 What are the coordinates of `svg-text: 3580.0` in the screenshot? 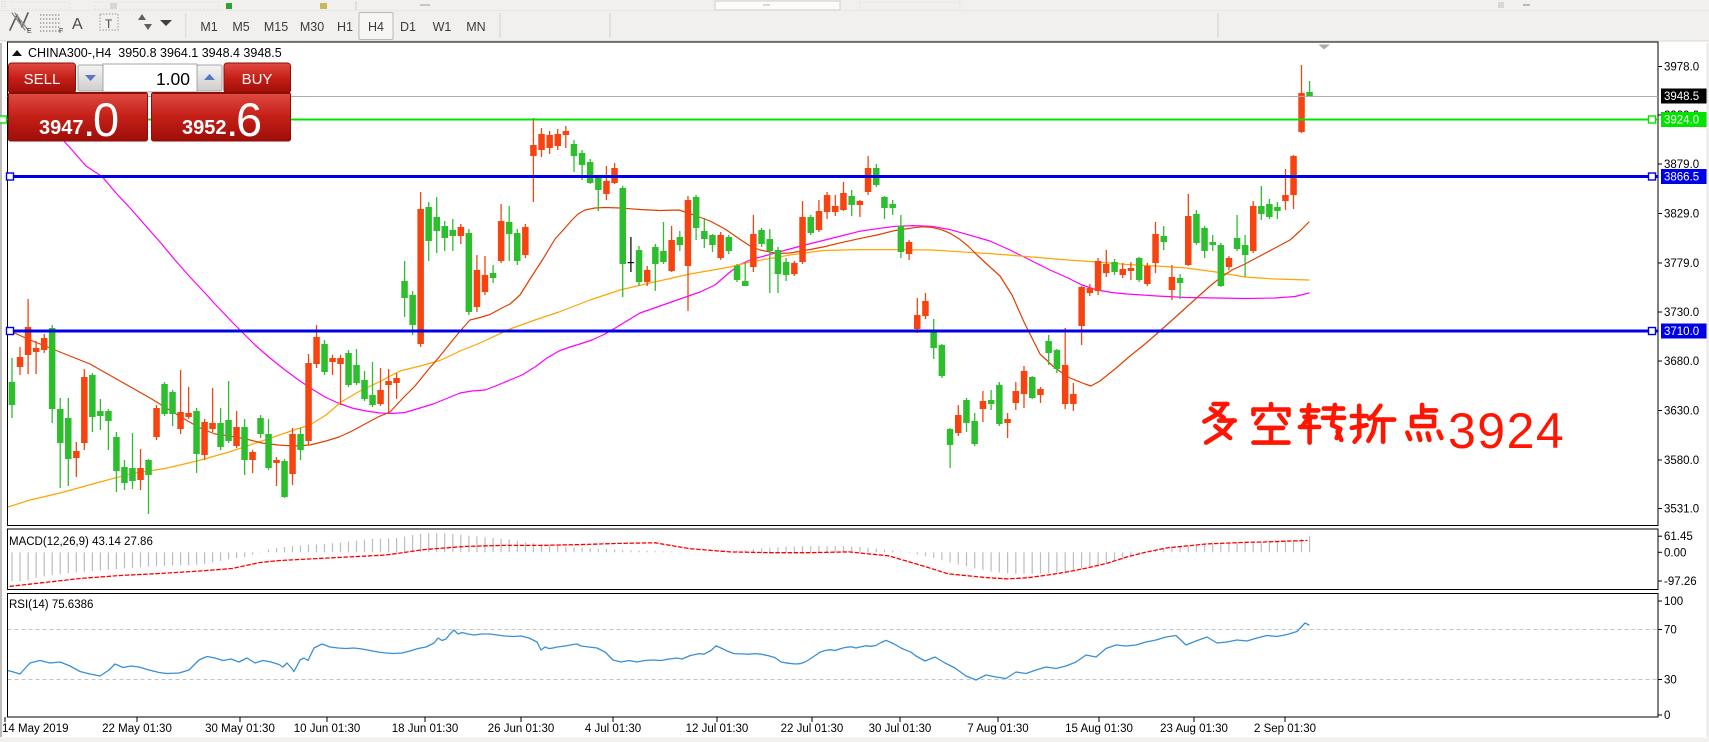 It's located at (1681, 461).